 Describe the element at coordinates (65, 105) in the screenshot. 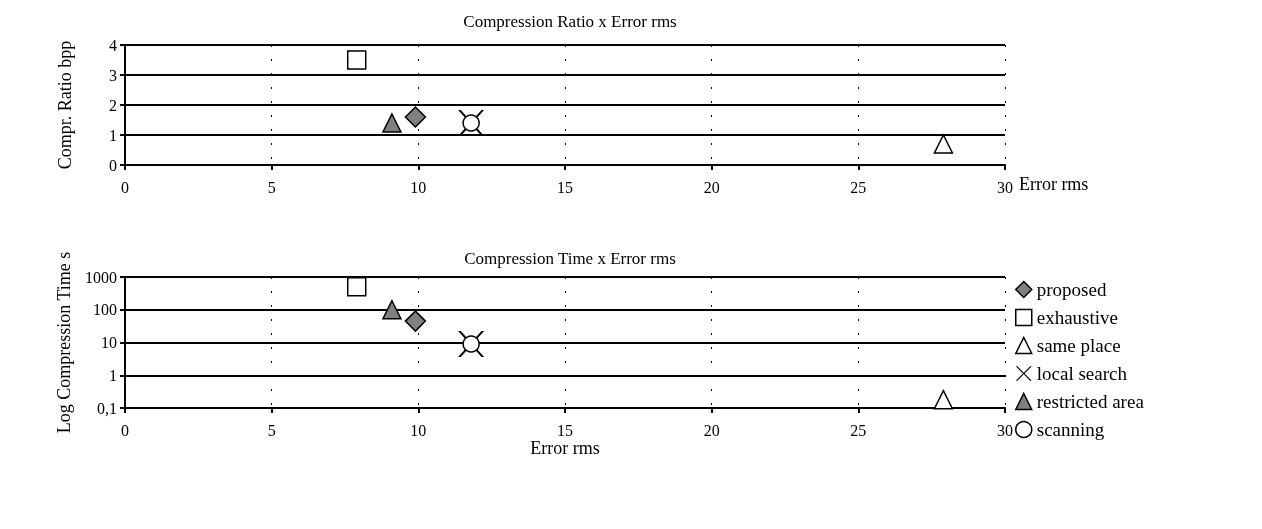

I see `y-axis-title: Compr. Ratio bpp` at that location.